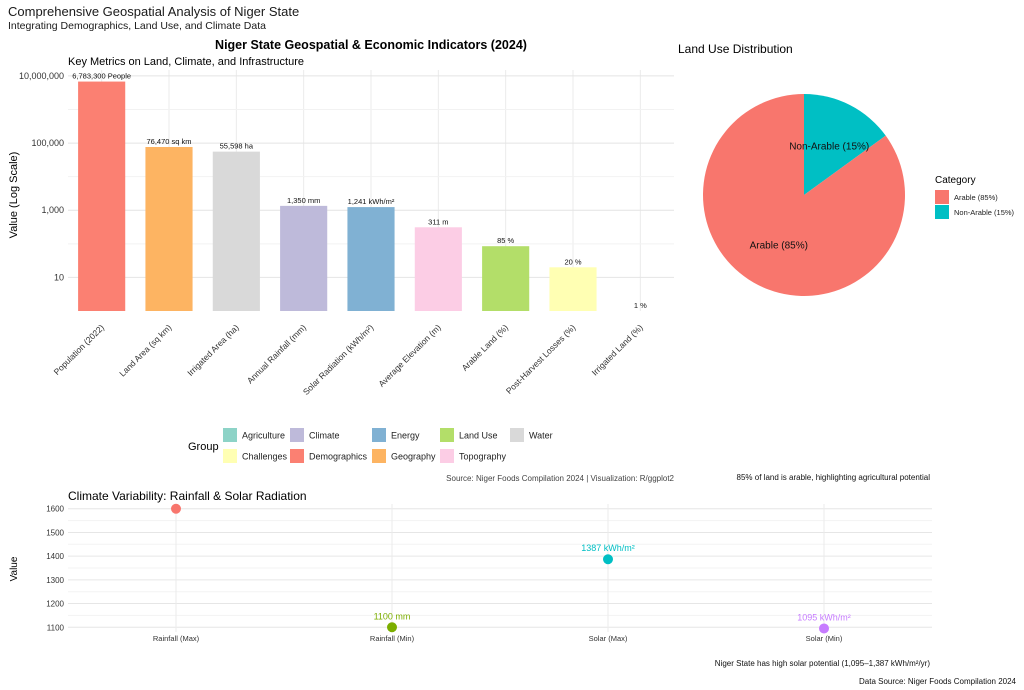 Image resolution: width=1024 pixels, height=690 pixels. Describe the element at coordinates (338, 457) in the screenshot. I see `legend-entry-label: Demographics` at that location.